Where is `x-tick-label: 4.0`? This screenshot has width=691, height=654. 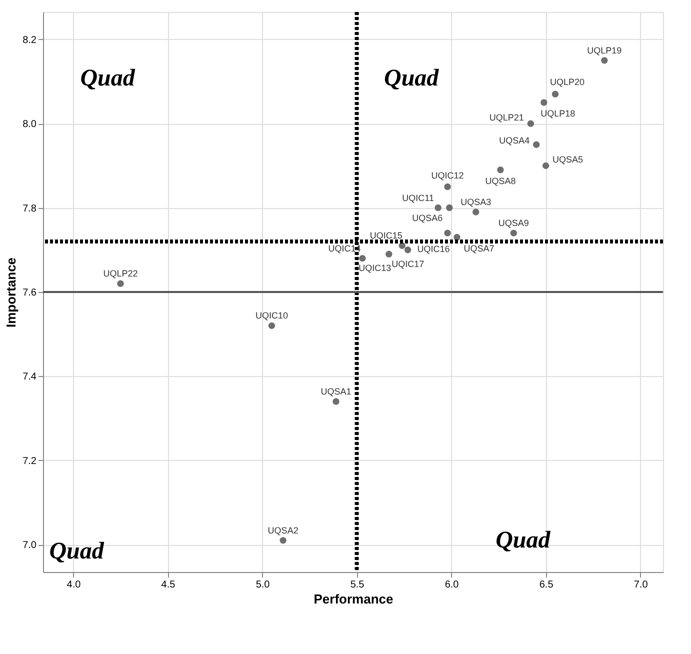 x-tick-label: 4.0 is located at coordinates (74, 585).